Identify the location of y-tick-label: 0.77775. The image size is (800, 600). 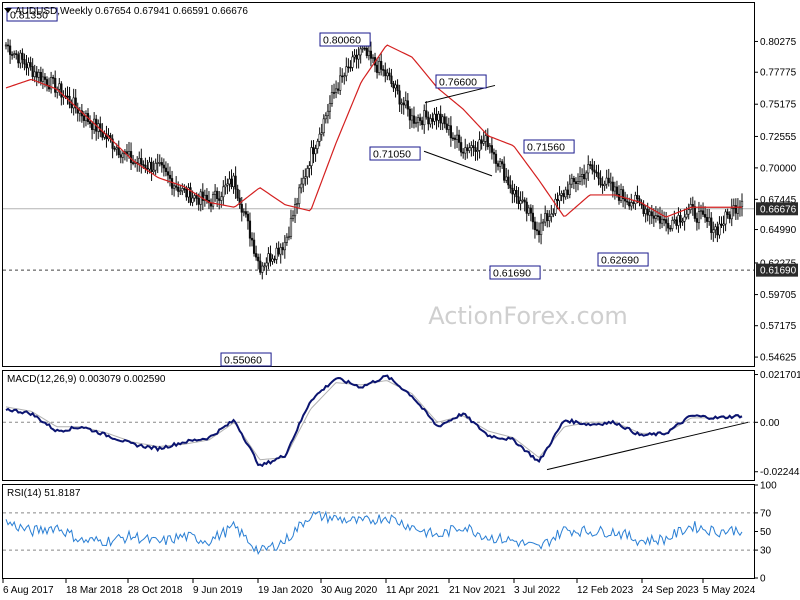
(778, 73).